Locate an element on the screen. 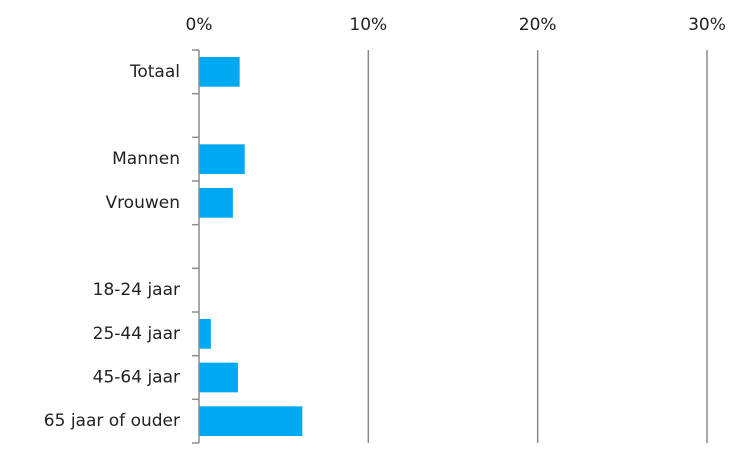  y-tick-label: 65 jaar of ouder is located at coordinates (112, 421).